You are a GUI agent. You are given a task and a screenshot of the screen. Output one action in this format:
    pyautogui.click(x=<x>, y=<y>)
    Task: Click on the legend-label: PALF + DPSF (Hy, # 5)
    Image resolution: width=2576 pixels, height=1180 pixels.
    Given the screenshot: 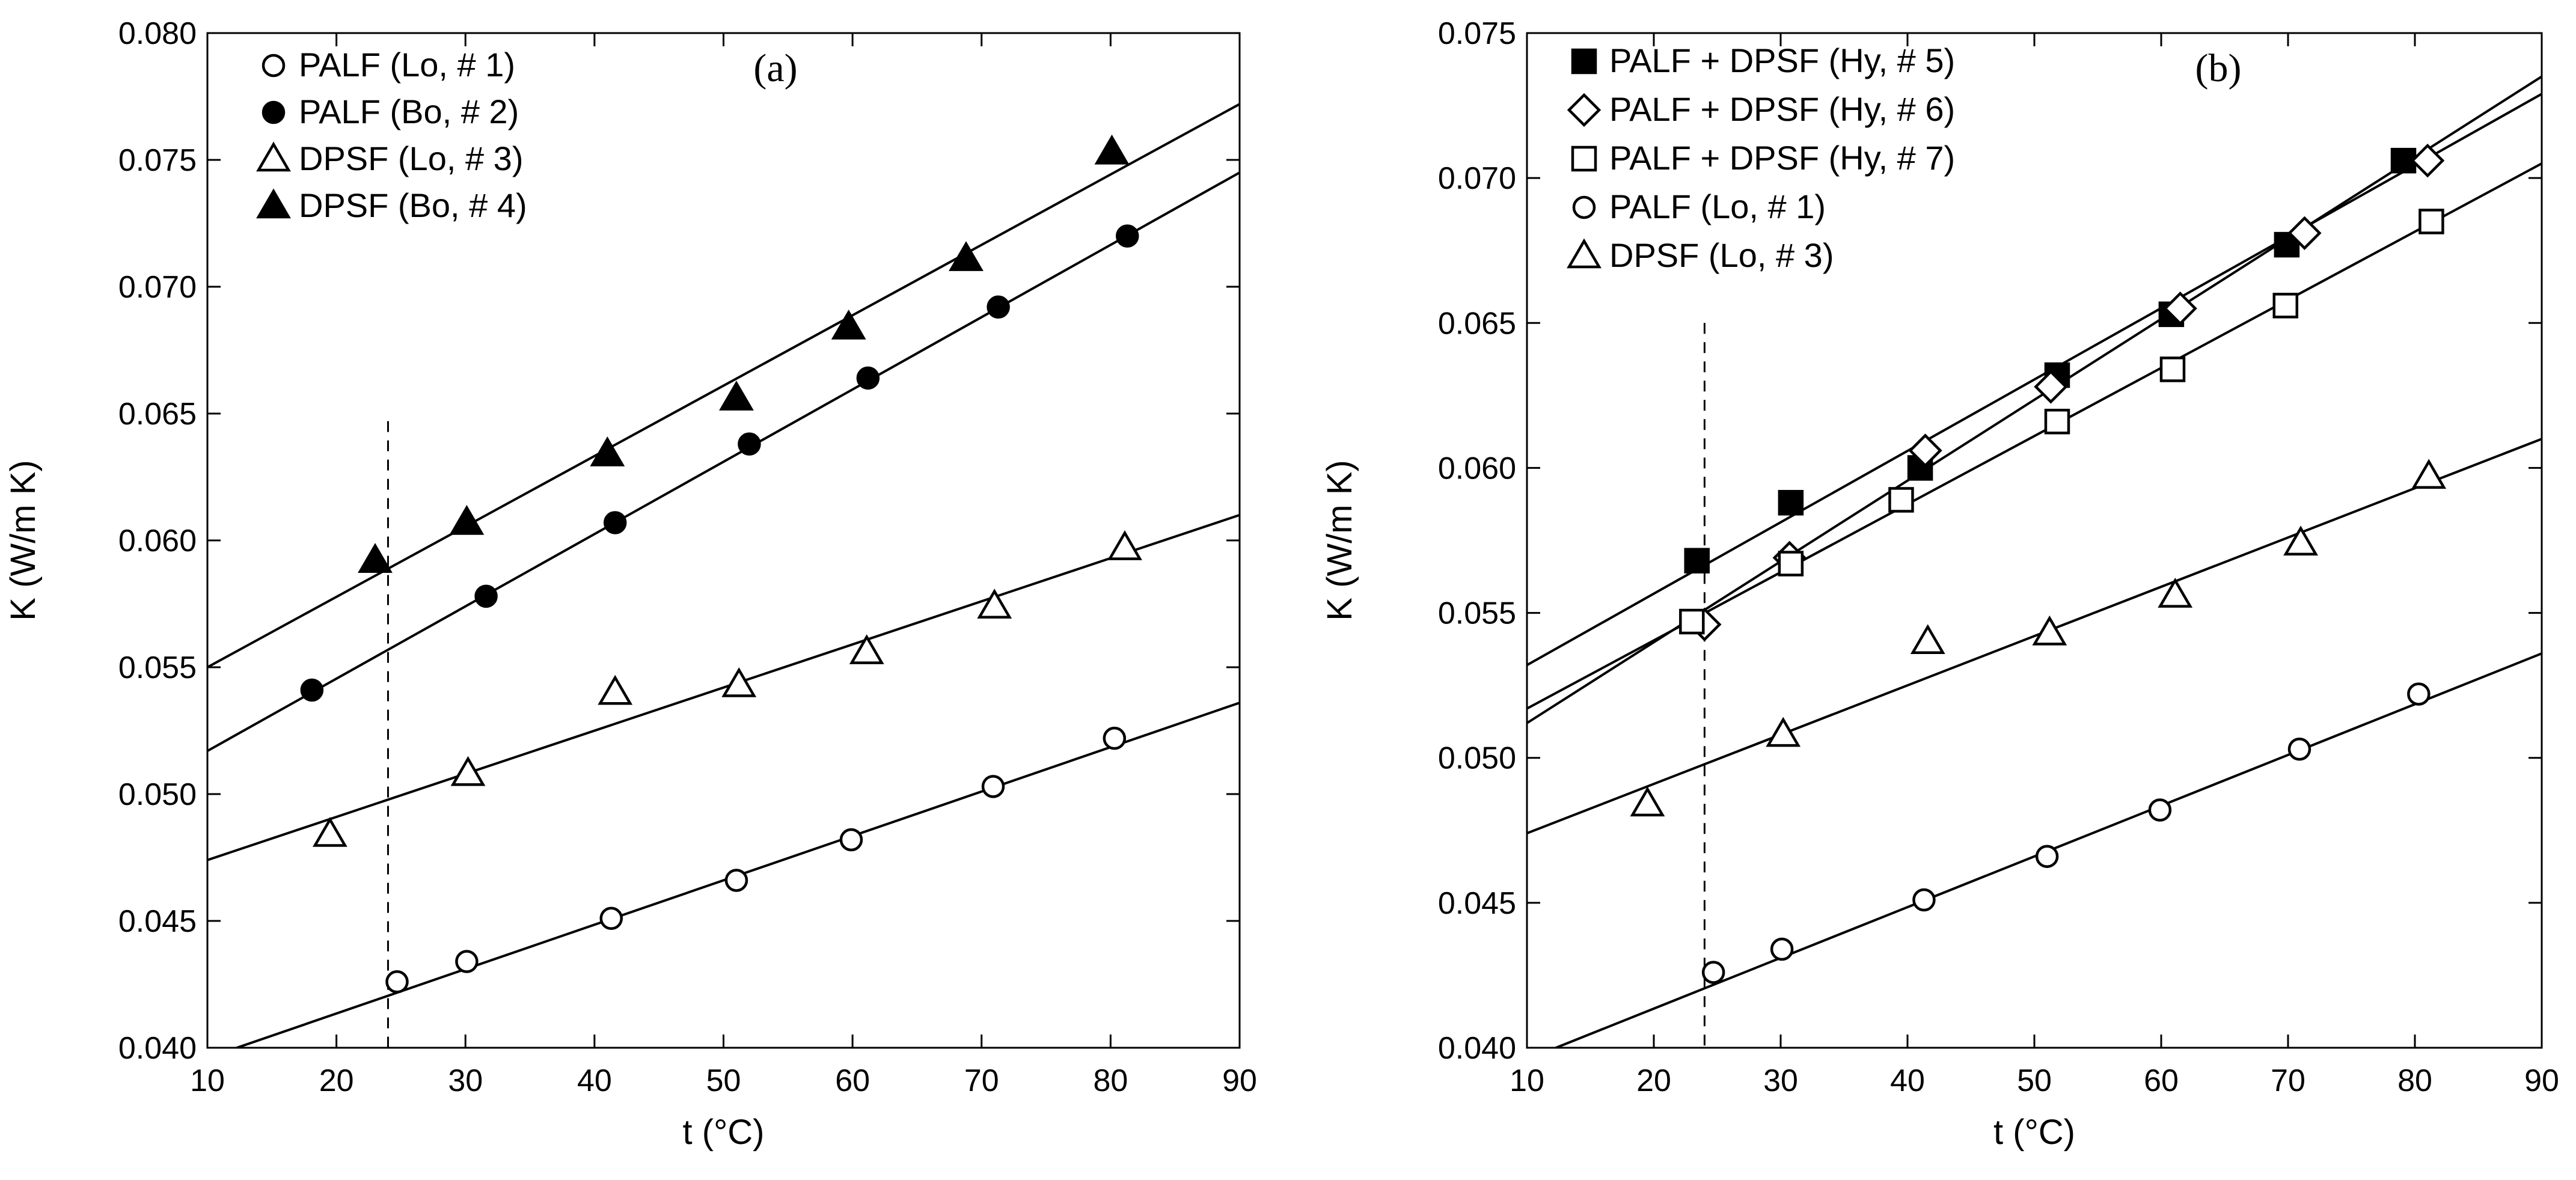 What is the action you would take?
    pyautogui.click(x=1782, y=60)
    